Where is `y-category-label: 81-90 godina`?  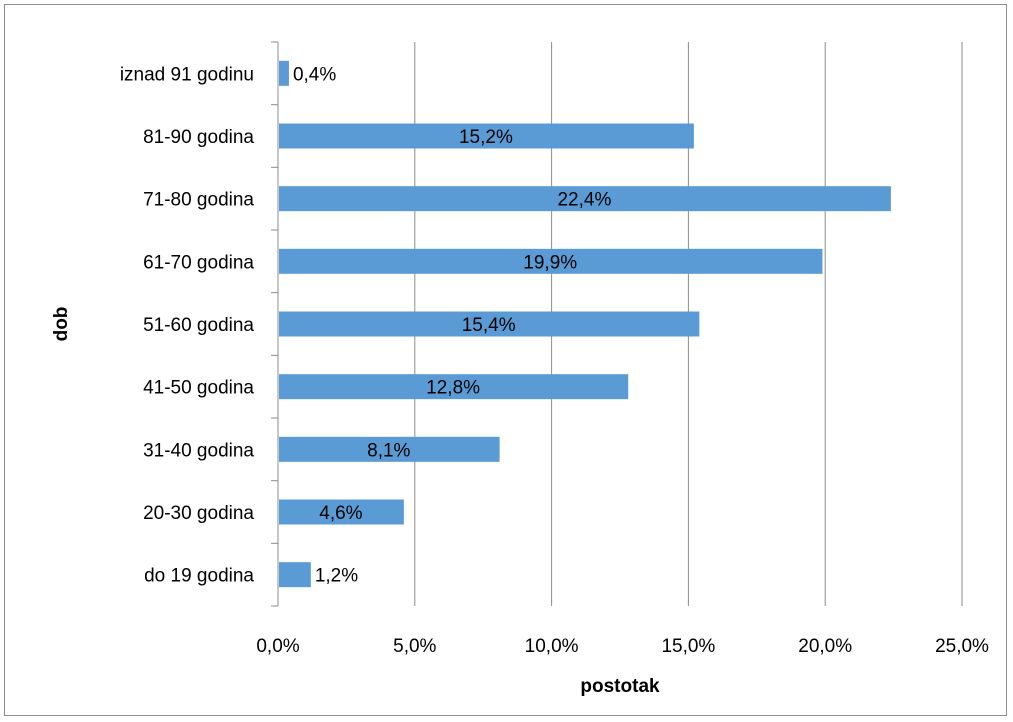 y-category-label: 81-90 godina is located at coordinates (198, 137).